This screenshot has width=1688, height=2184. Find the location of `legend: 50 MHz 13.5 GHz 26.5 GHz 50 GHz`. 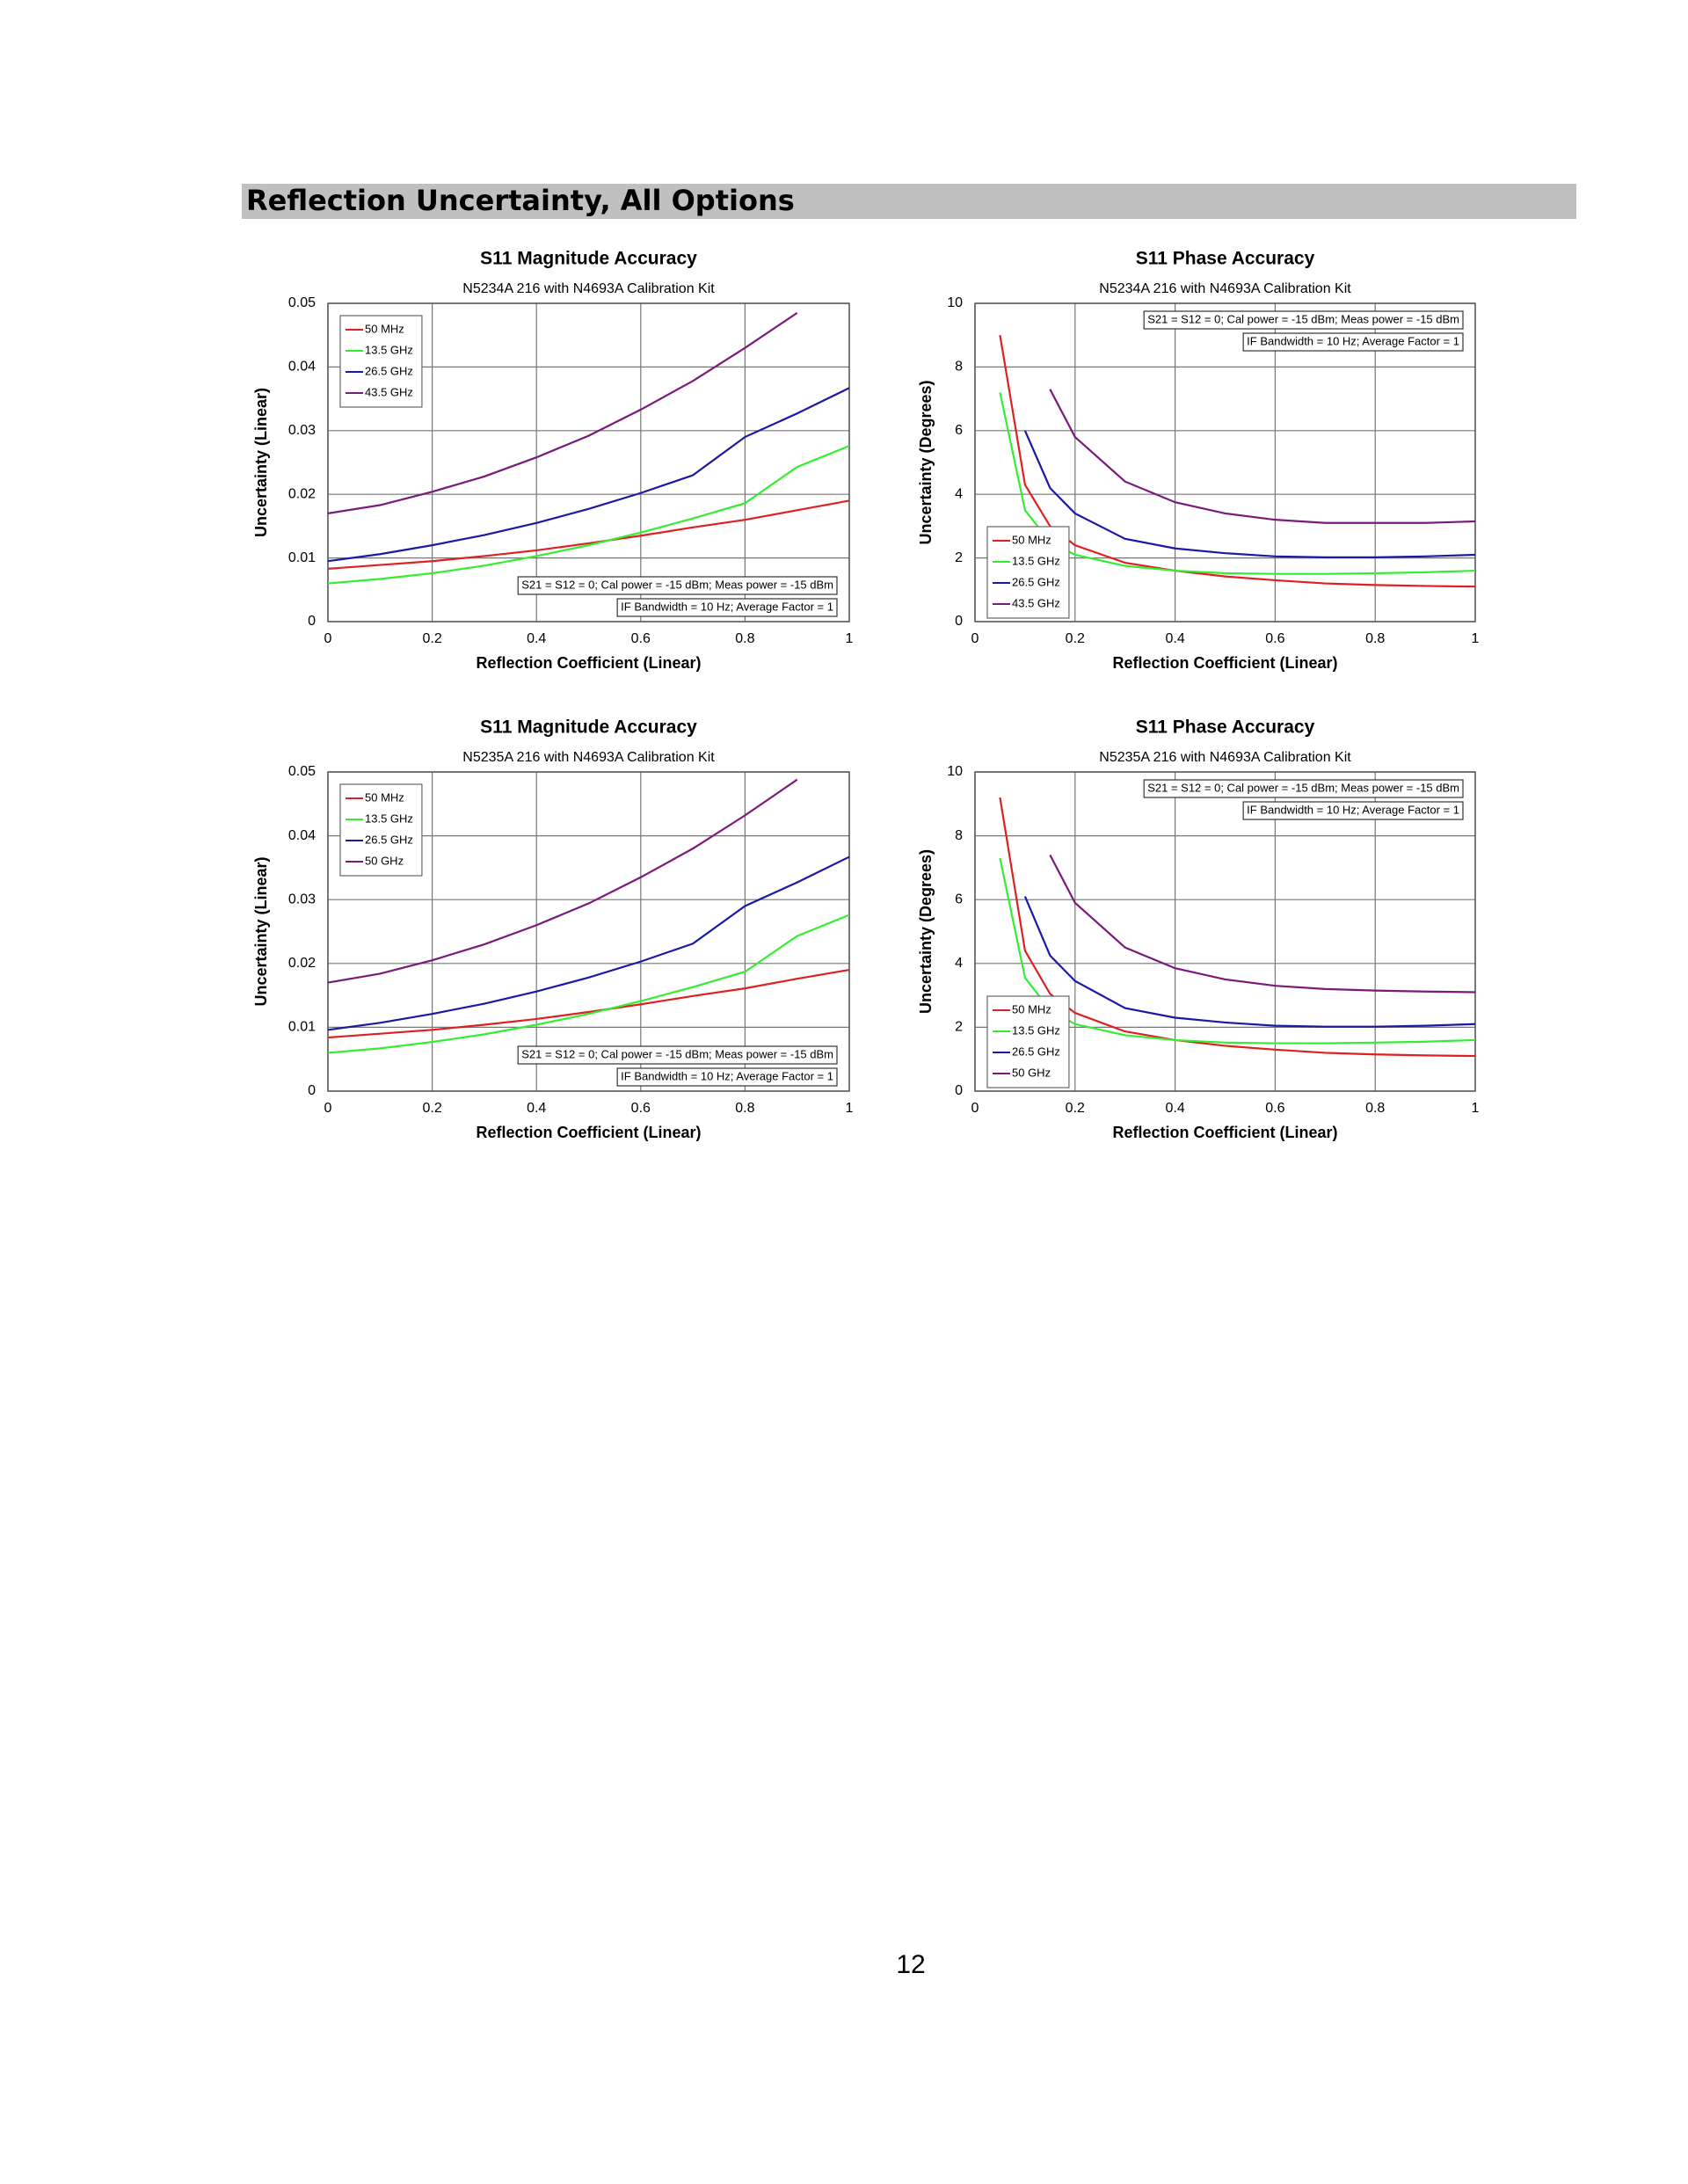

legend: 50 MHz 13.5 GHz 26.5 GHz 50 GHz is located at coordinates (381, 830).